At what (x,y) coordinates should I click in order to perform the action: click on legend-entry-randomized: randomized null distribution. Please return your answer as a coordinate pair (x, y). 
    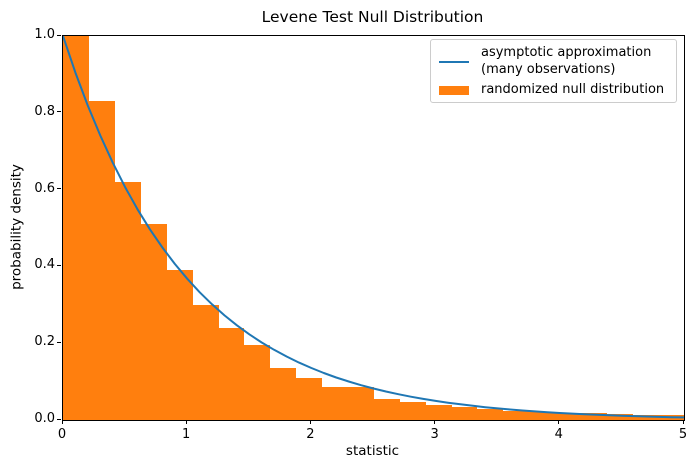
    Looking at the image, I should click on (553, 90).